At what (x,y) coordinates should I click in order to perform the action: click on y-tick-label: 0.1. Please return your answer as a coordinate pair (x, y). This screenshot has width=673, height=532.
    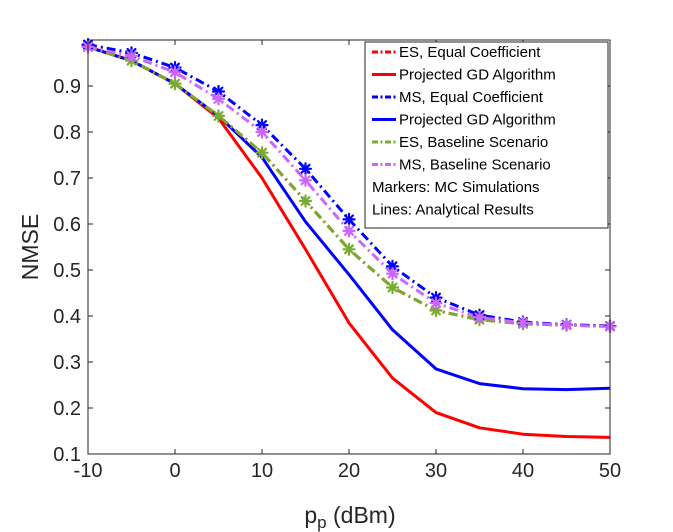
    Looking at the image, I should click on (67, 455).